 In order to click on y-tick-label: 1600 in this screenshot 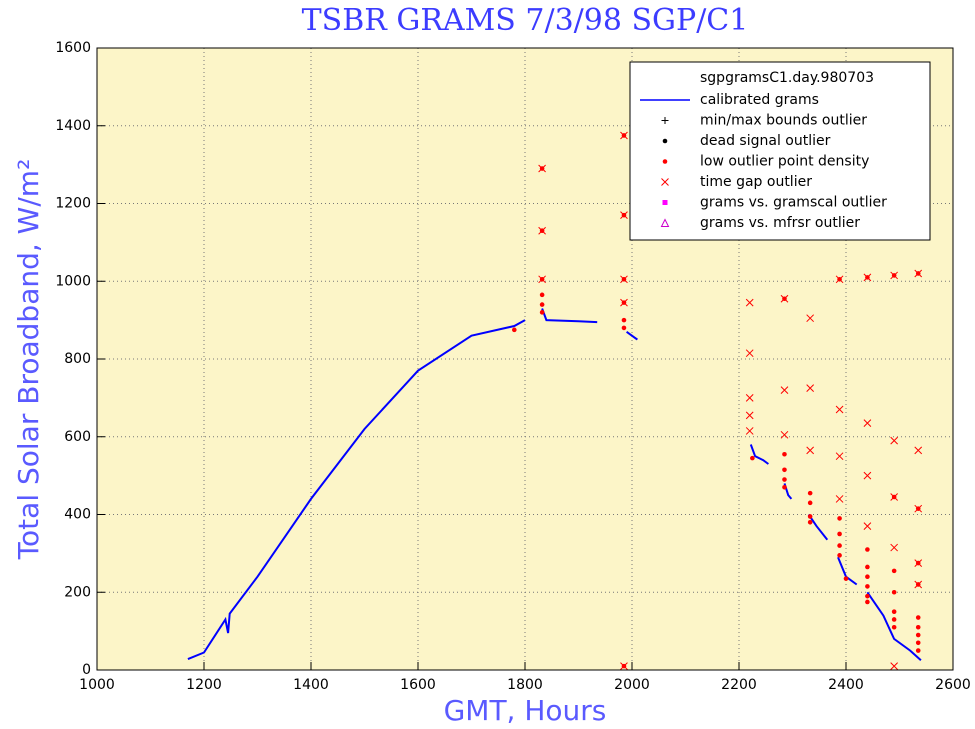, I will do `click(73, 48)`.